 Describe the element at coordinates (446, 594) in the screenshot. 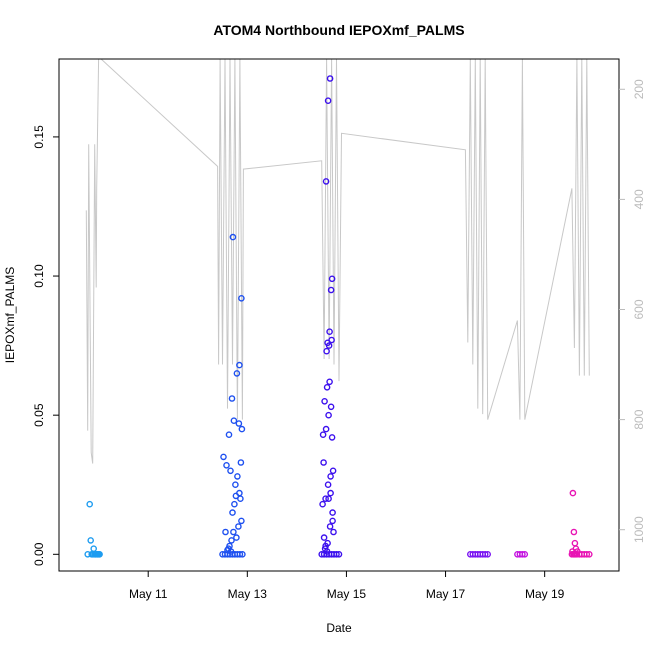

I see `x-tick-label: May 17` at that location.